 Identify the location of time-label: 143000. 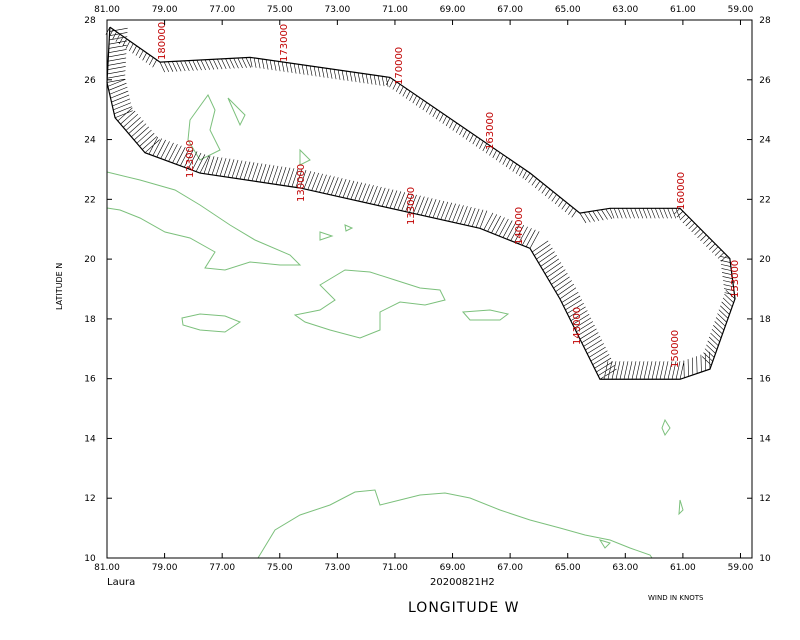
(577, 326).